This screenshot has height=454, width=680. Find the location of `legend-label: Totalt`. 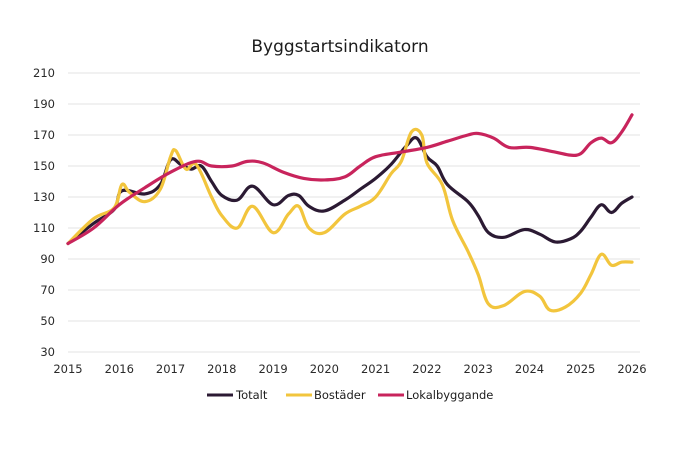

legend-label: Totalt is located at coordinates (251, 395).